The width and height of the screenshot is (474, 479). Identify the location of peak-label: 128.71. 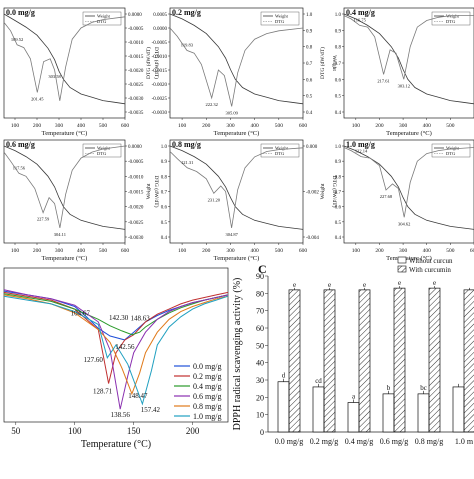
(103, 392).